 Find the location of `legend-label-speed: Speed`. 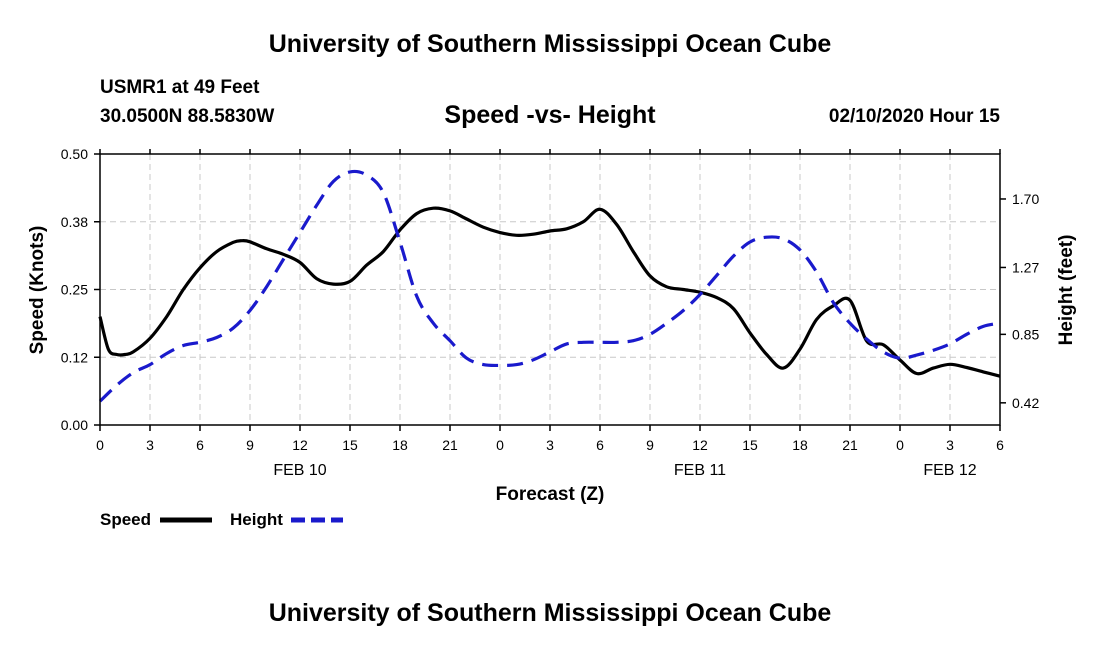

legend-label-speed: Speed is located at coordinates (125, 519).